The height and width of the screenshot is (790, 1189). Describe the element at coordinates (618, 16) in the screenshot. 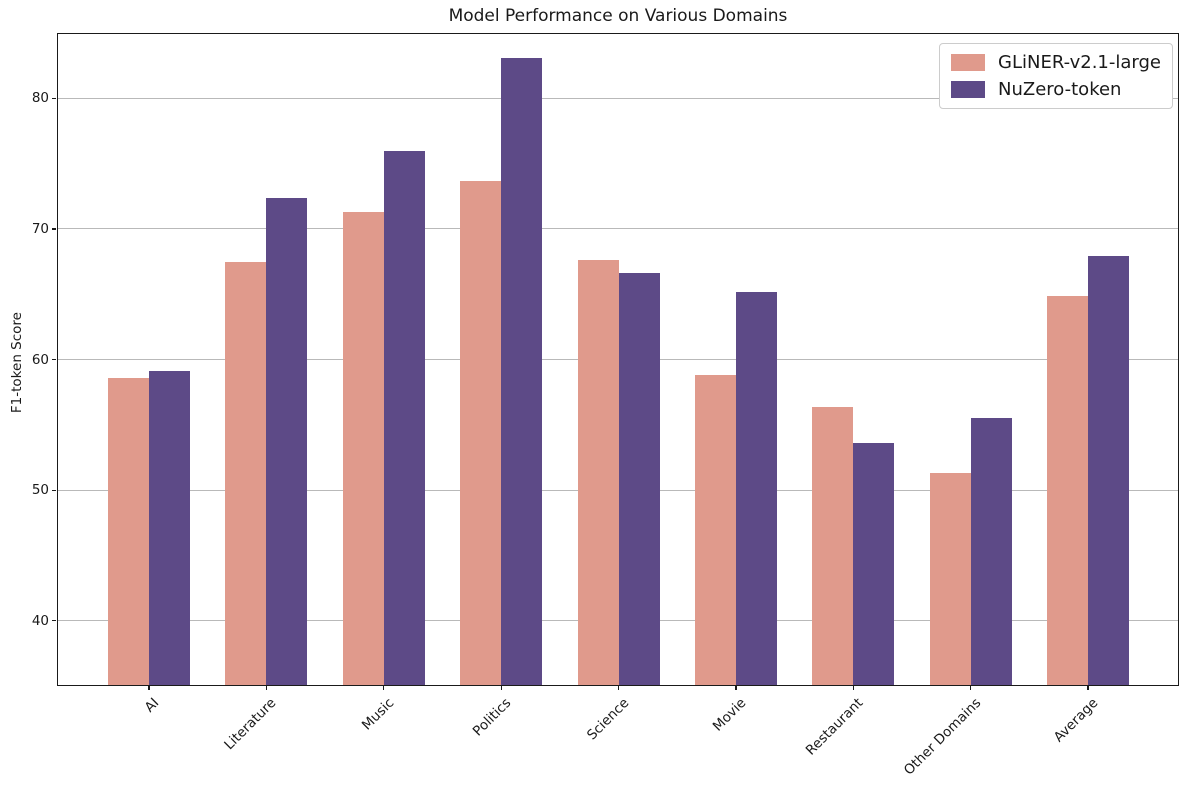

I see `chart-title: Model Performance on Various Domains` at that location.